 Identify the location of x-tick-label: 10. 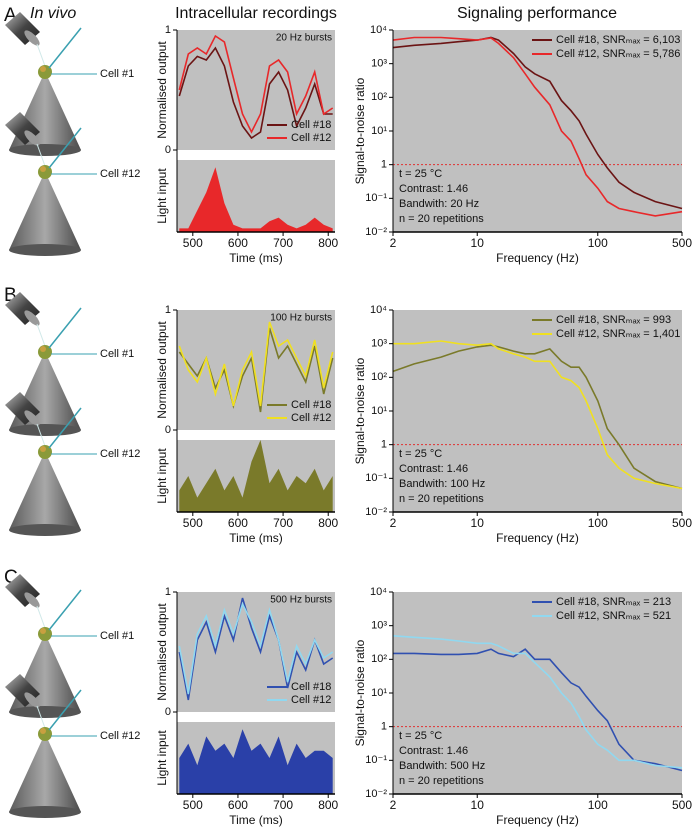
(478, 523).